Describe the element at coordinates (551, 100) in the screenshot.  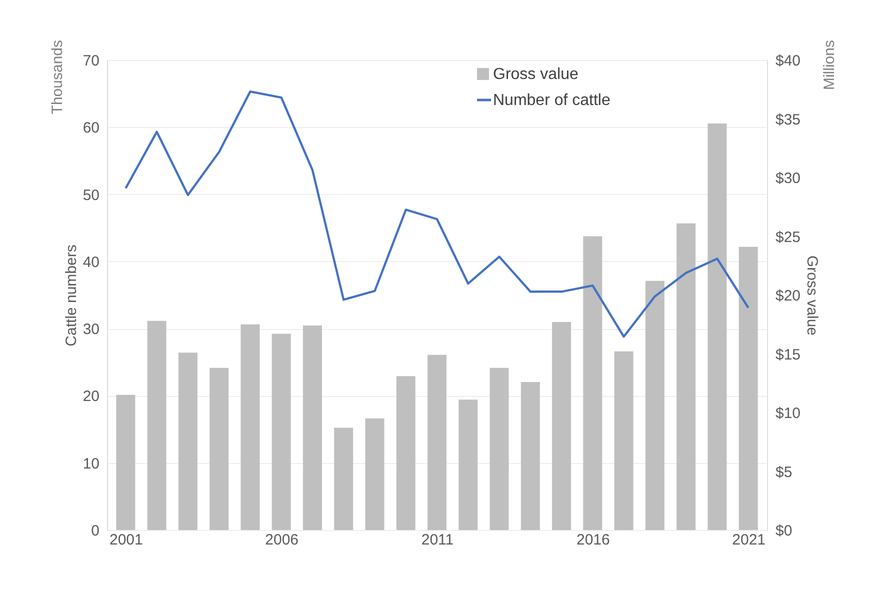
I see `legend-label: Number of cattle` at that location.